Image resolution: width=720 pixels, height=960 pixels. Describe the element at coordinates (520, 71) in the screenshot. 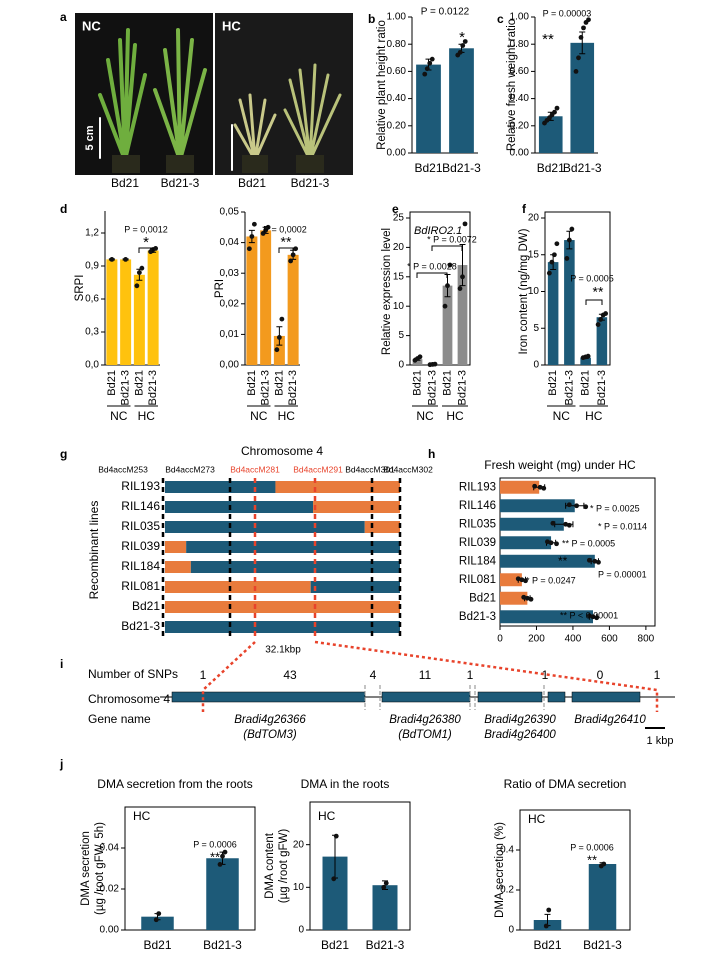

I see `y-tick-label: 0.60` at that location.